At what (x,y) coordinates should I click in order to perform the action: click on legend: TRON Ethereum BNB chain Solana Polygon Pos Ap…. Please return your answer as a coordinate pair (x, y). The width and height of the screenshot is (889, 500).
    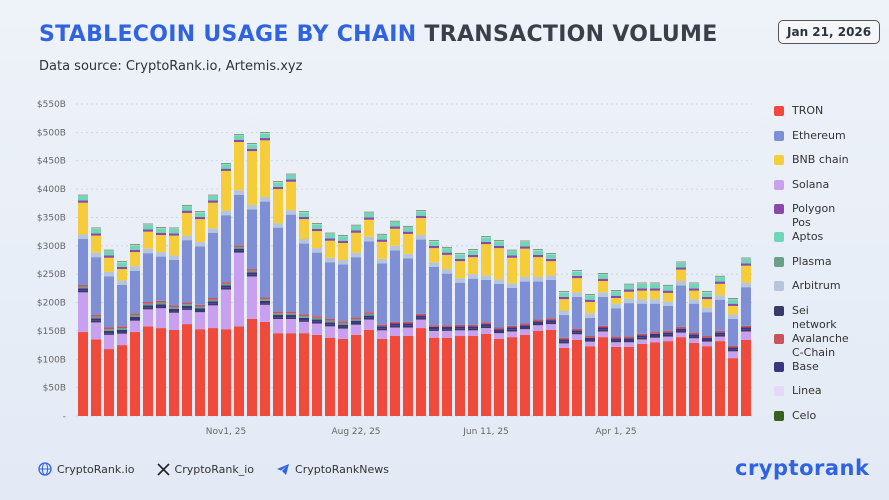
    Looking at the image, I should click on (829, 268).